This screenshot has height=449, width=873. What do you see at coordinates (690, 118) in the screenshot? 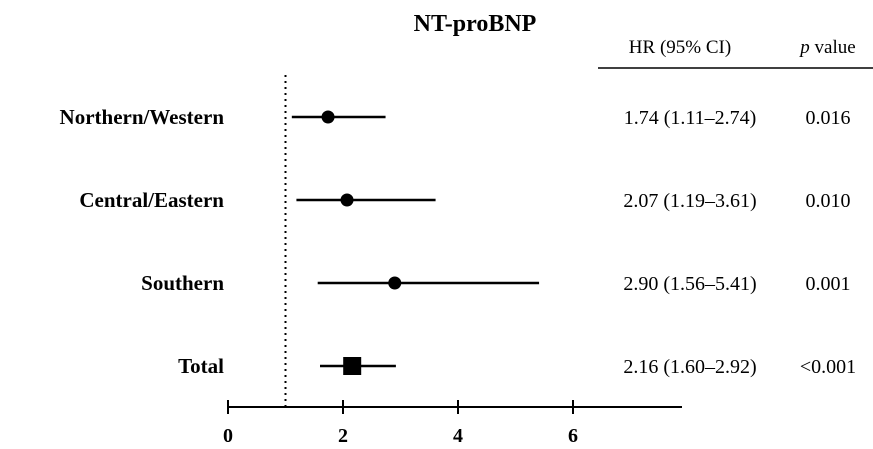
I see `hr-value-northern-western: 1.74 (1.11–2.74)` at bounding box center [690, 118].